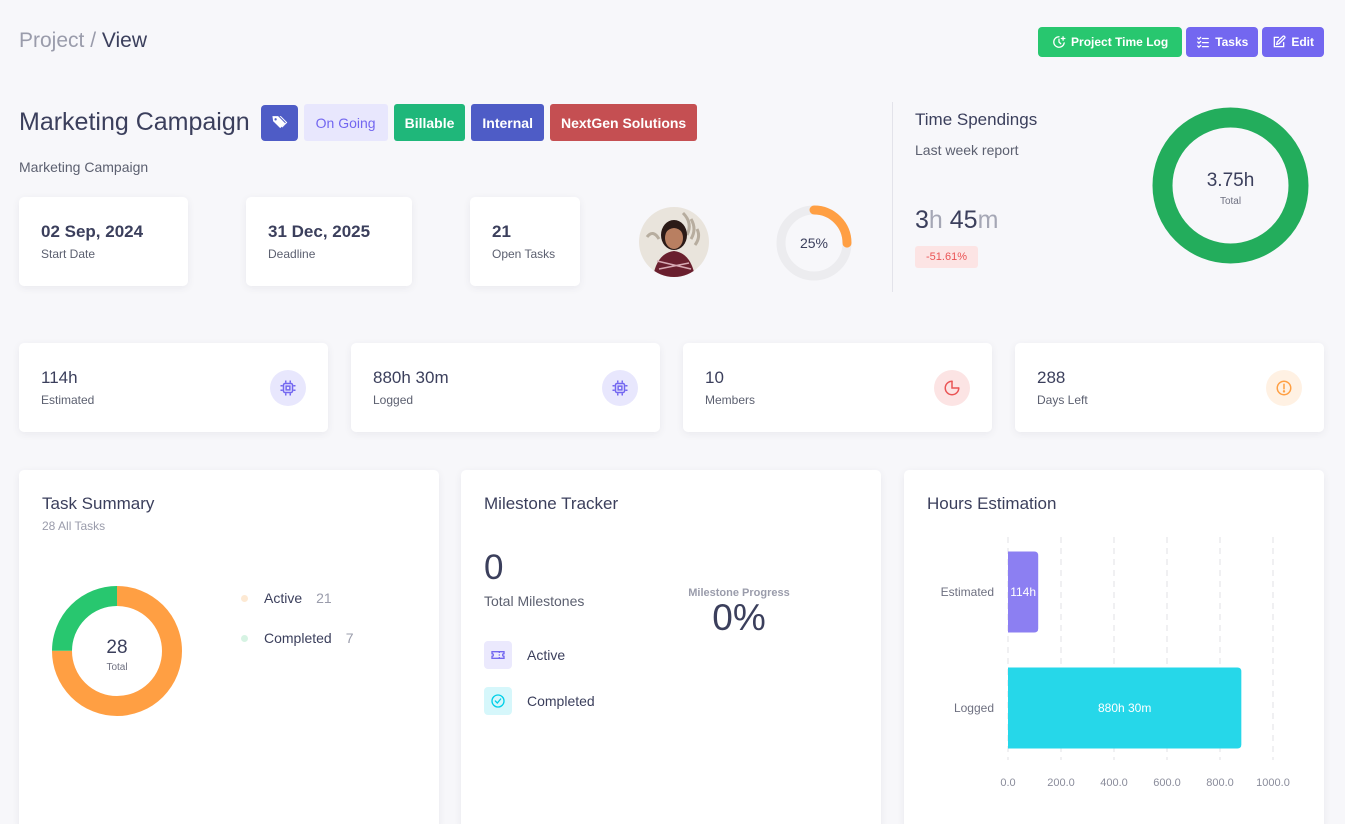  What do you see at coordinates (59, 377) in the screenshot?
I see `estimated-value: 114h` at bounding box center [59, 377].